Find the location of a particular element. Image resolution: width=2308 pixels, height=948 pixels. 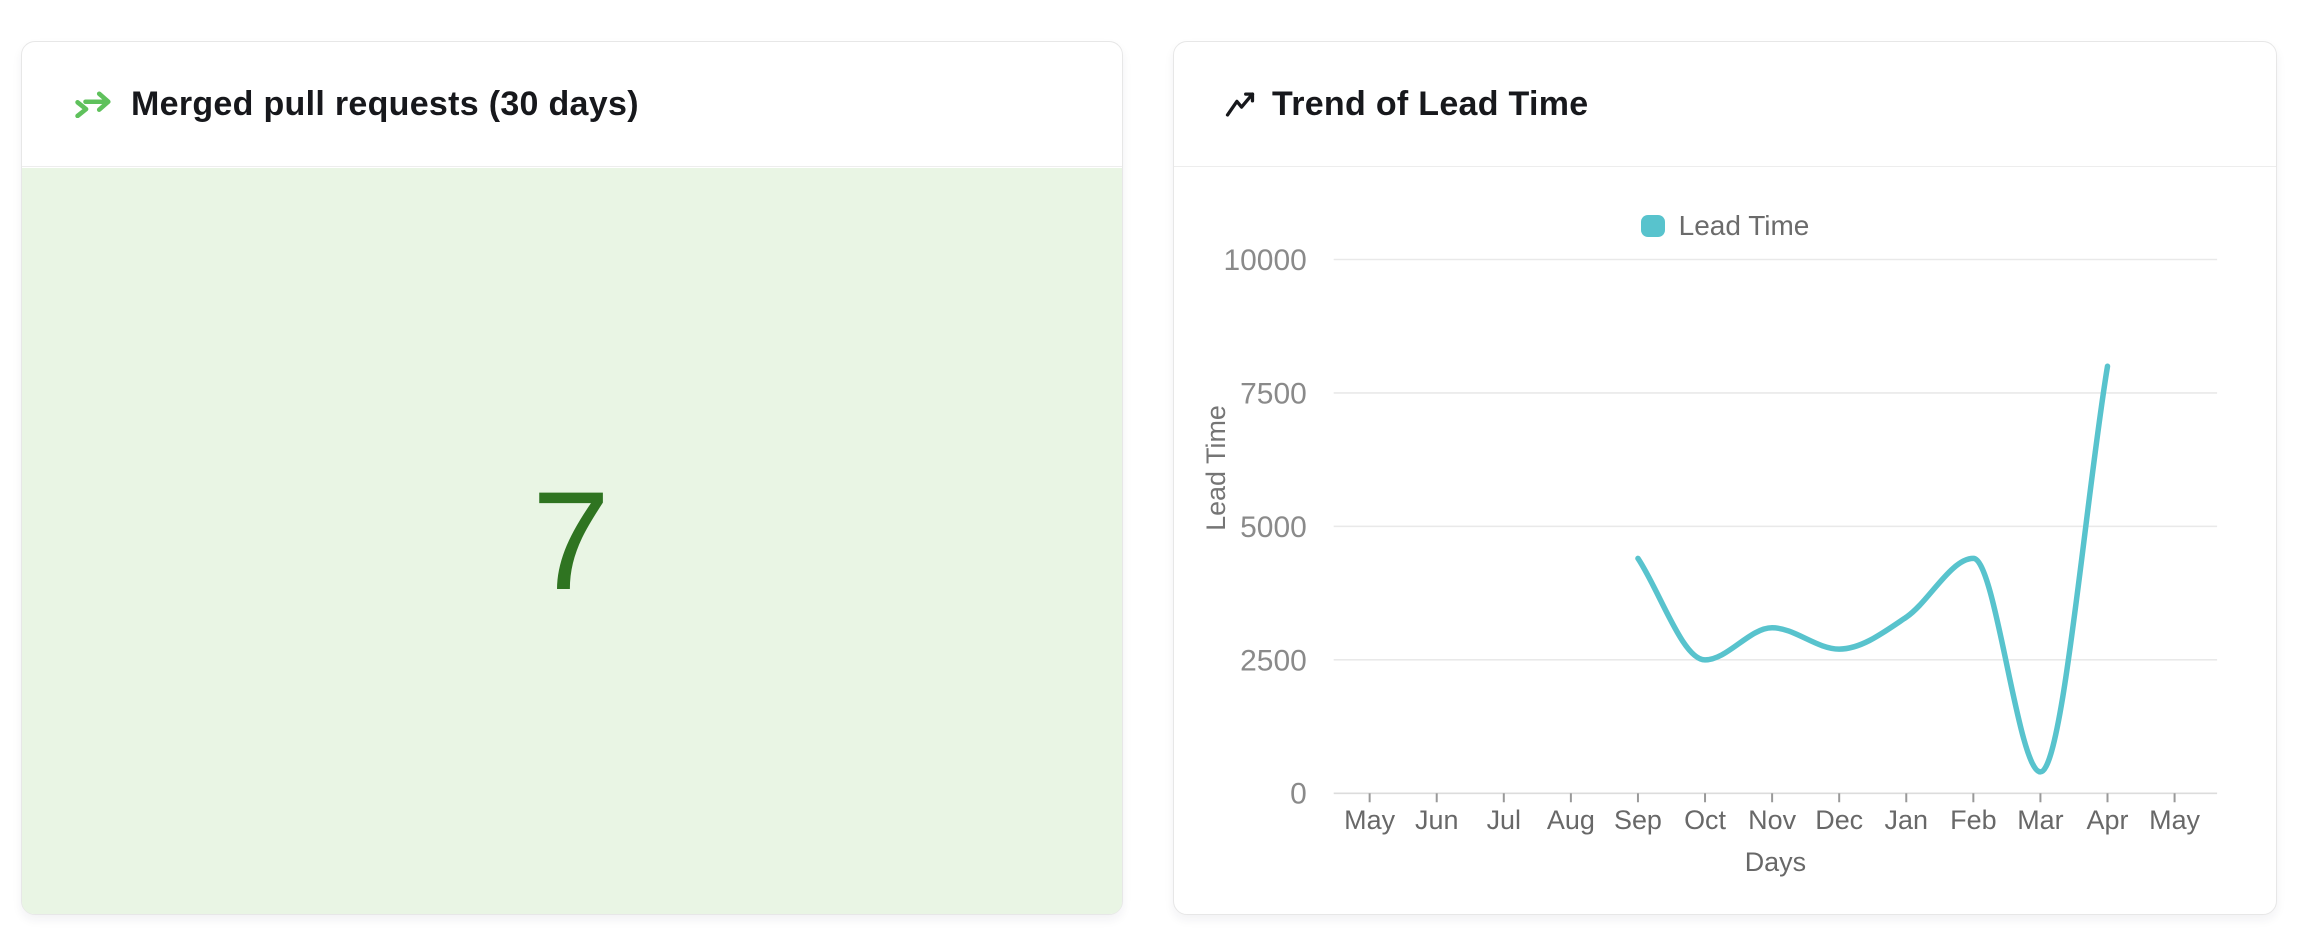

chart-legend: Lead Time is located at coordinates (1725, 226).